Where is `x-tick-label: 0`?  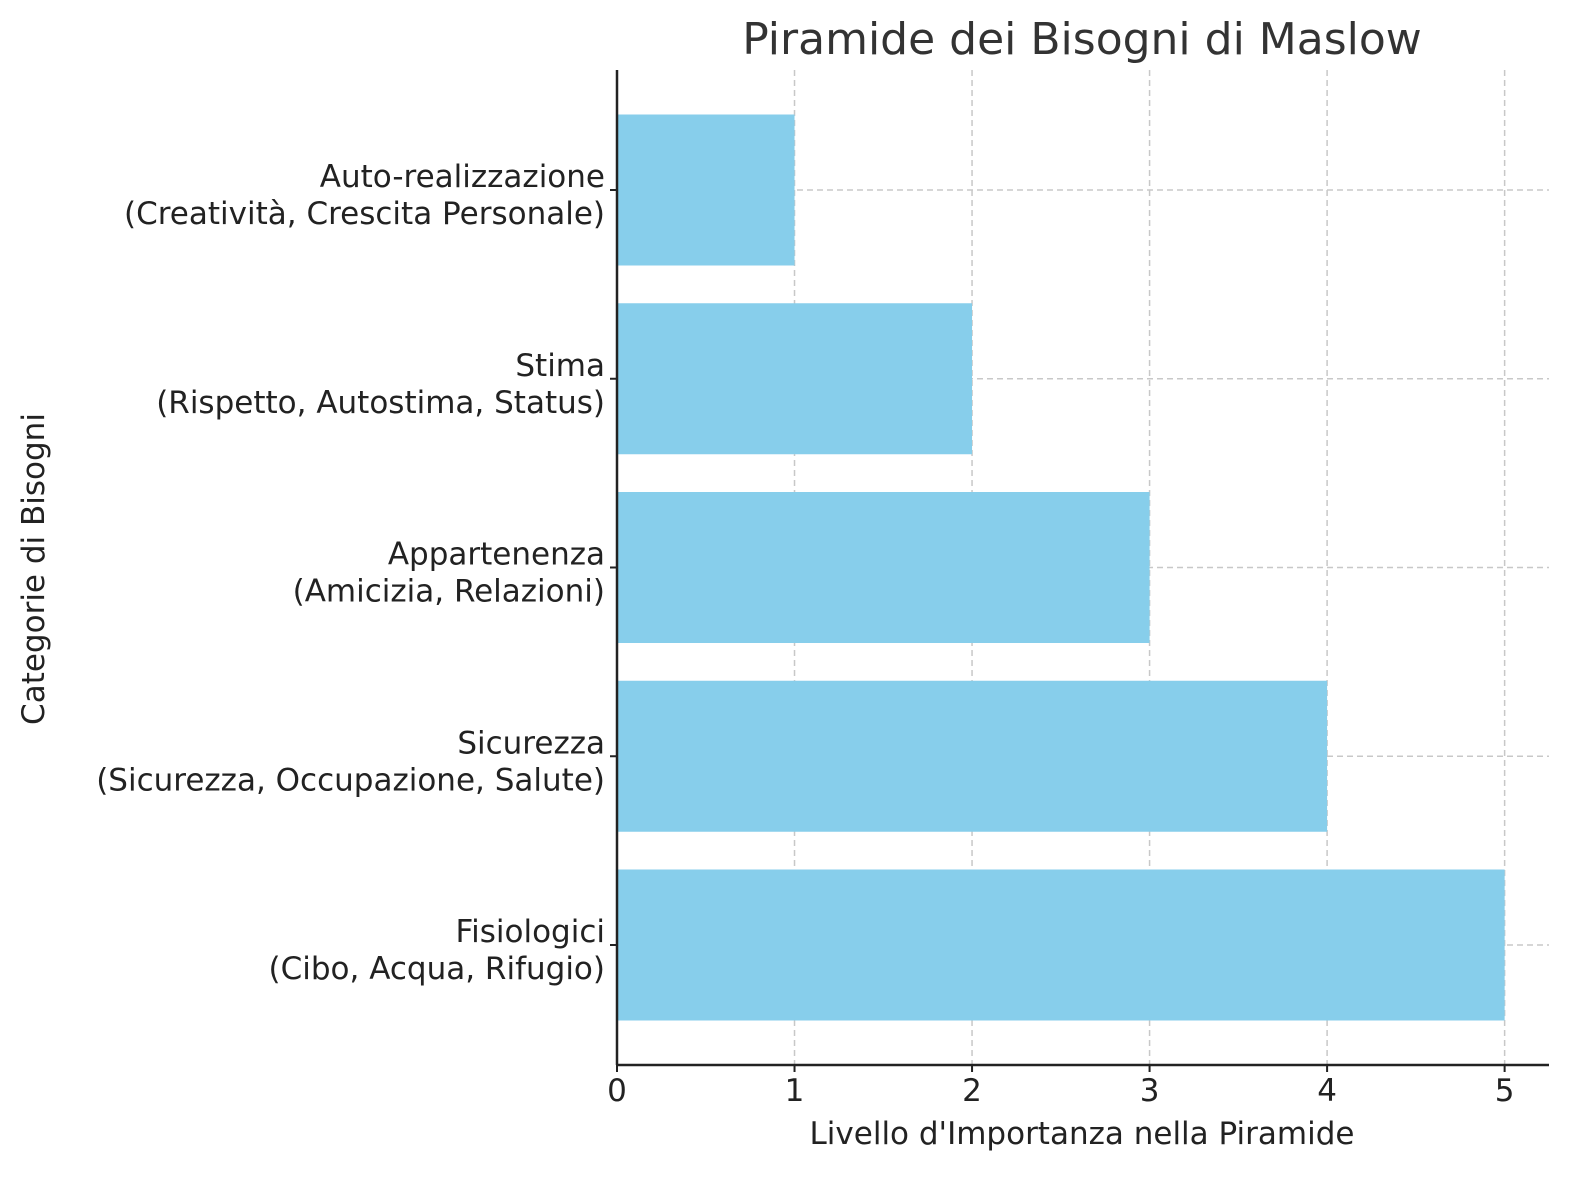
x-tick-label: 0 is located at coordinates (617, 1091).